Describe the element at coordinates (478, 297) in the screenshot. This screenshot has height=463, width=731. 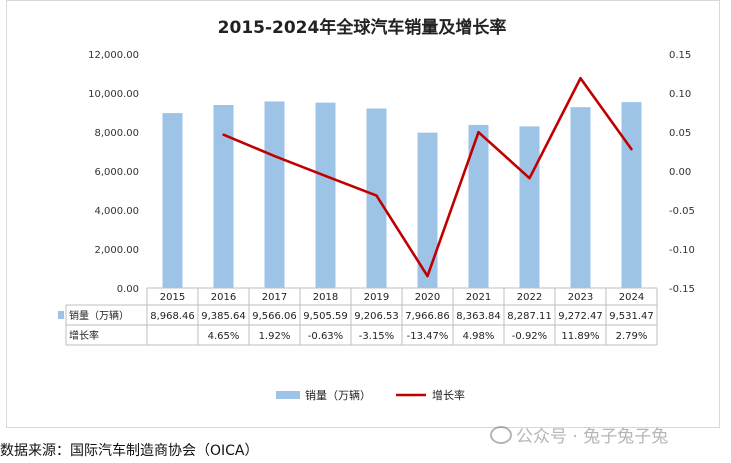
I see `x-tick-label: 2021` at that location.